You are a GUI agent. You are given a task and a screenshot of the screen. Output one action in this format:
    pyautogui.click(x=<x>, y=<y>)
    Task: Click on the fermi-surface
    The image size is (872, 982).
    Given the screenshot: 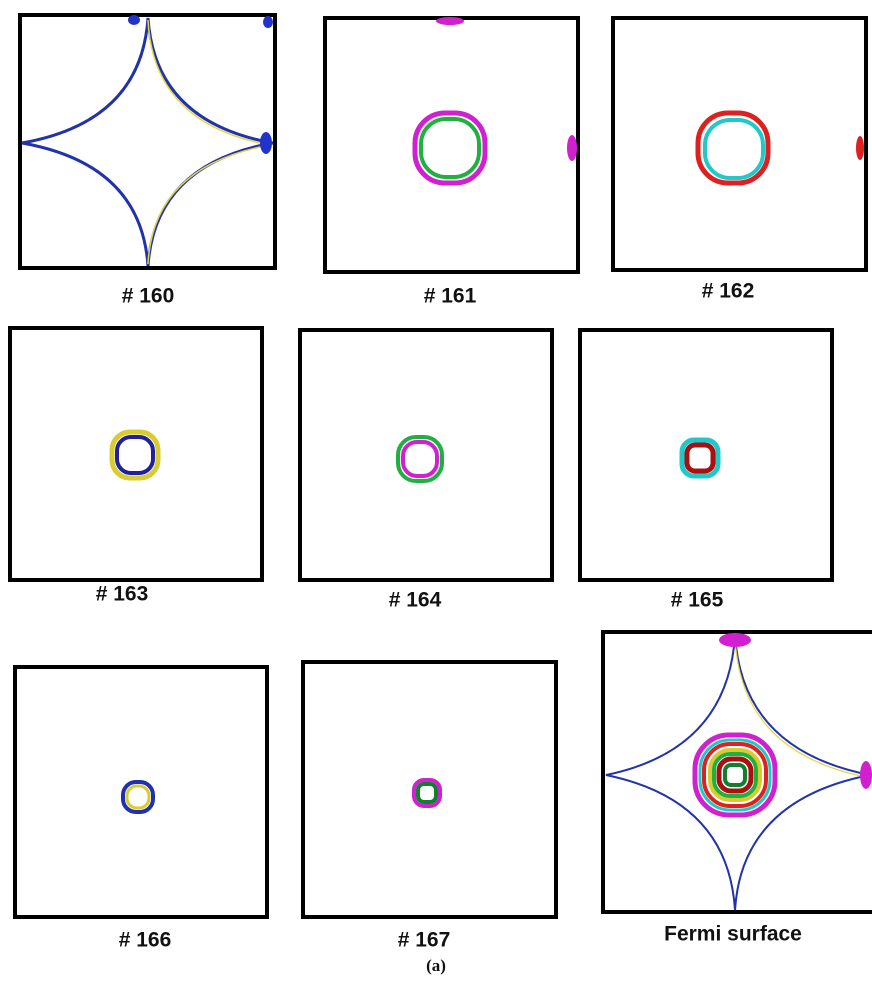 What is the action you would take?
    pyautogui.click(x=738, y=772)
    